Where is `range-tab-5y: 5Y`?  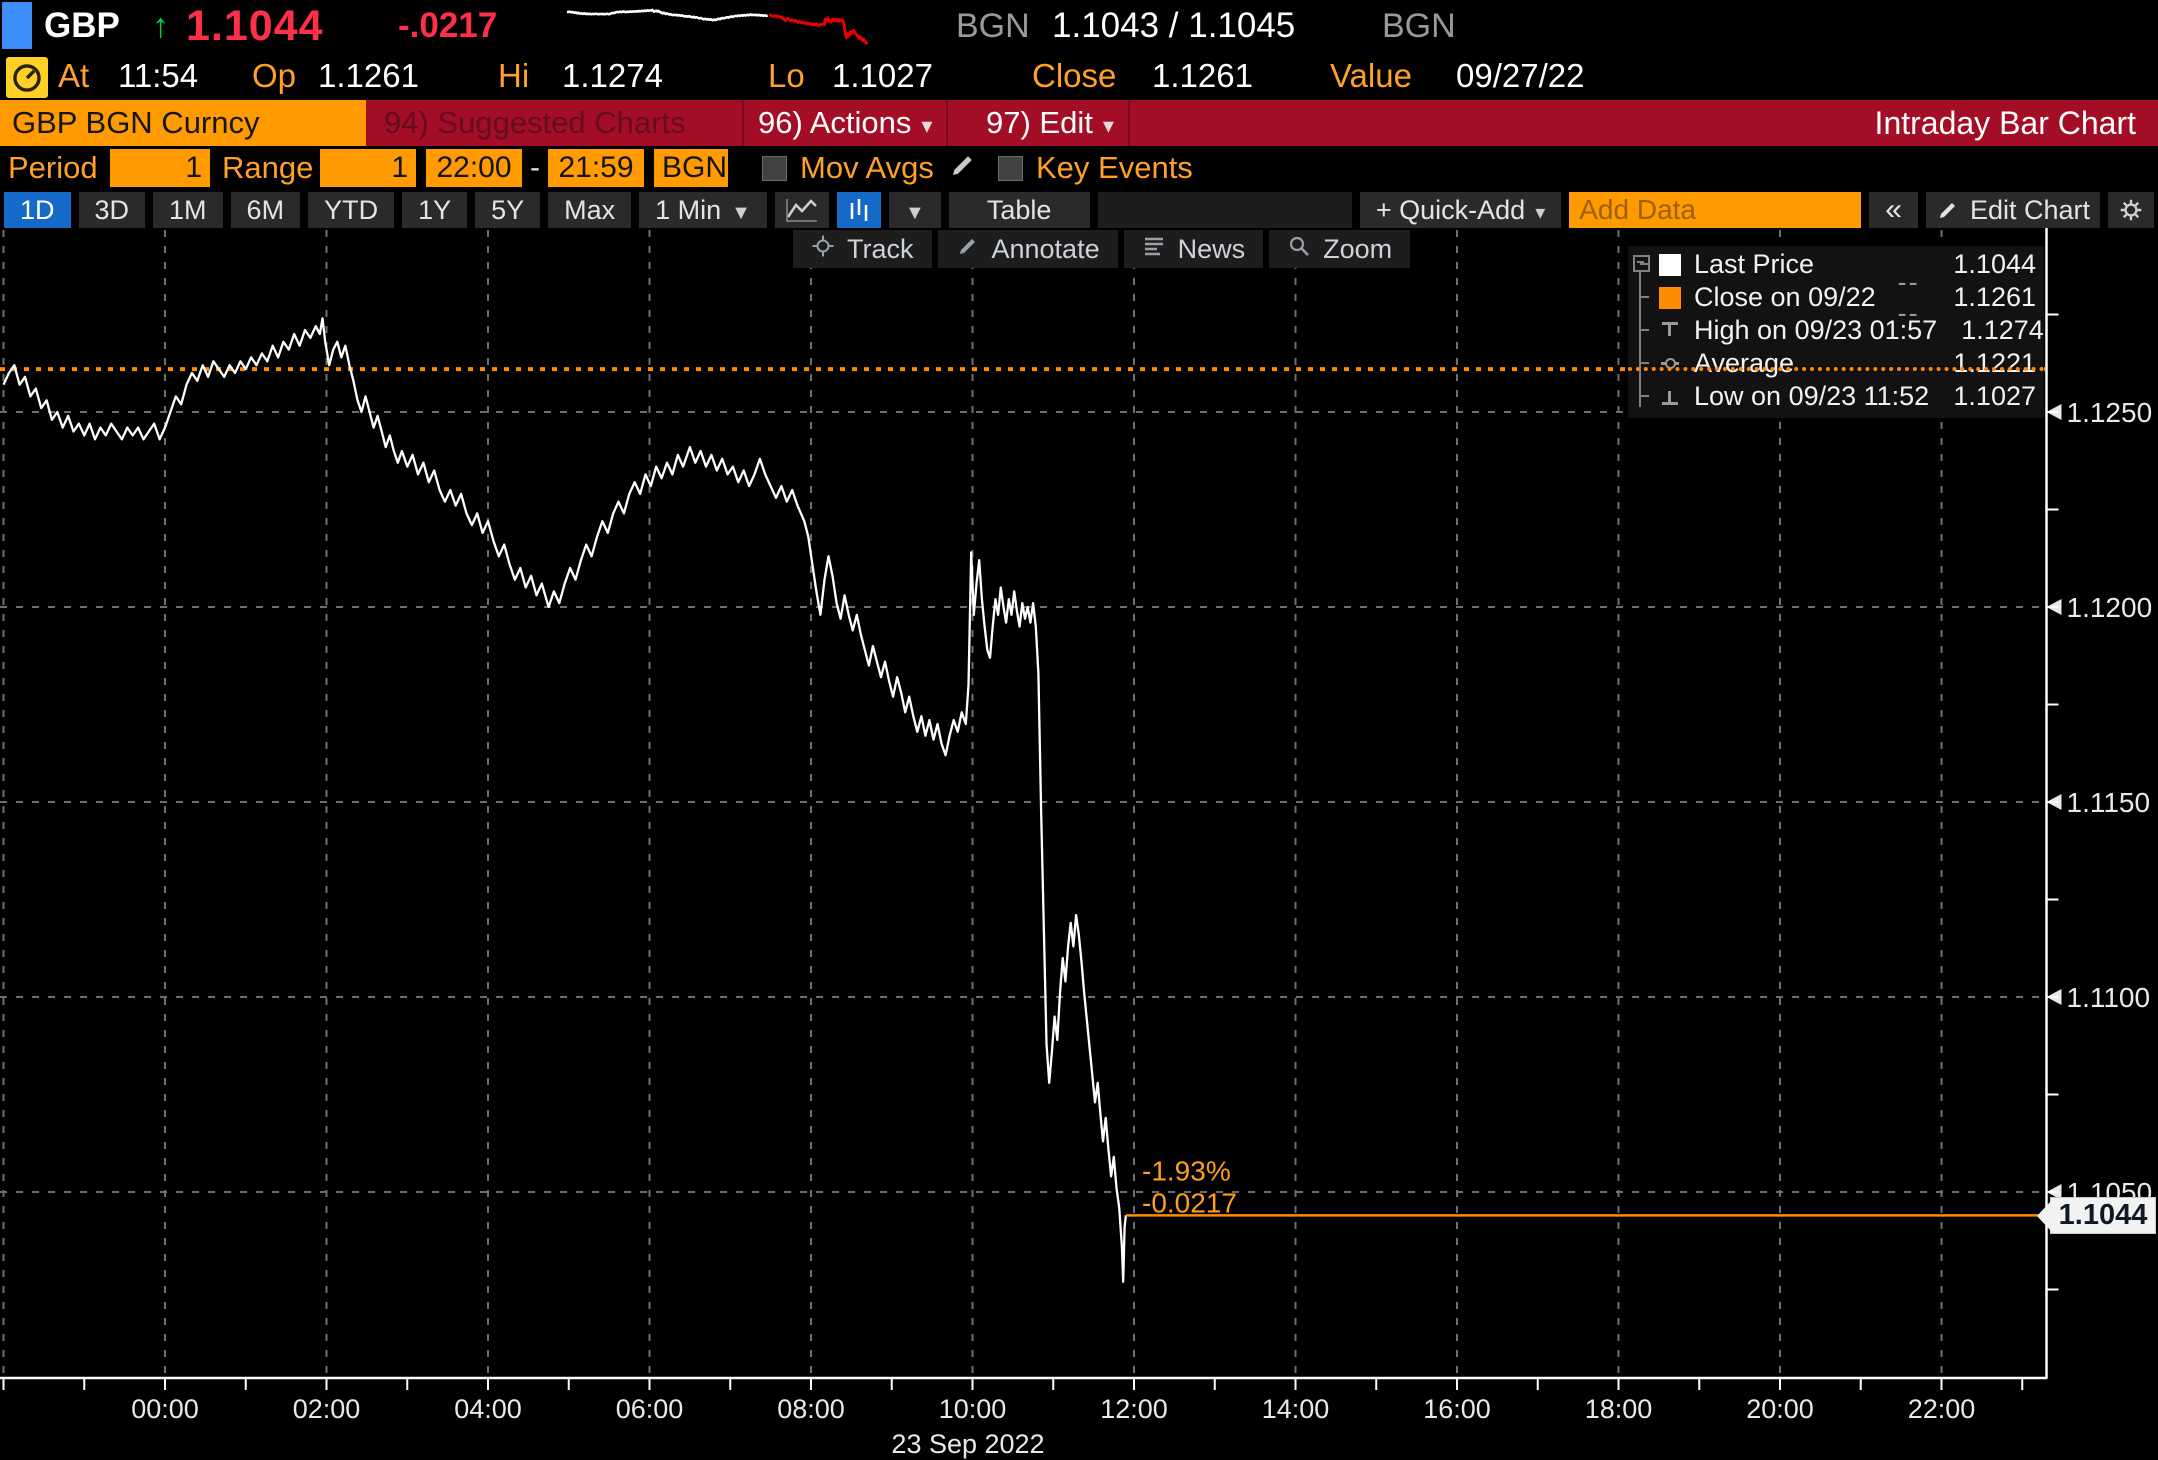 range-tab-5y: 5Y is located at coordinates (508, 209).